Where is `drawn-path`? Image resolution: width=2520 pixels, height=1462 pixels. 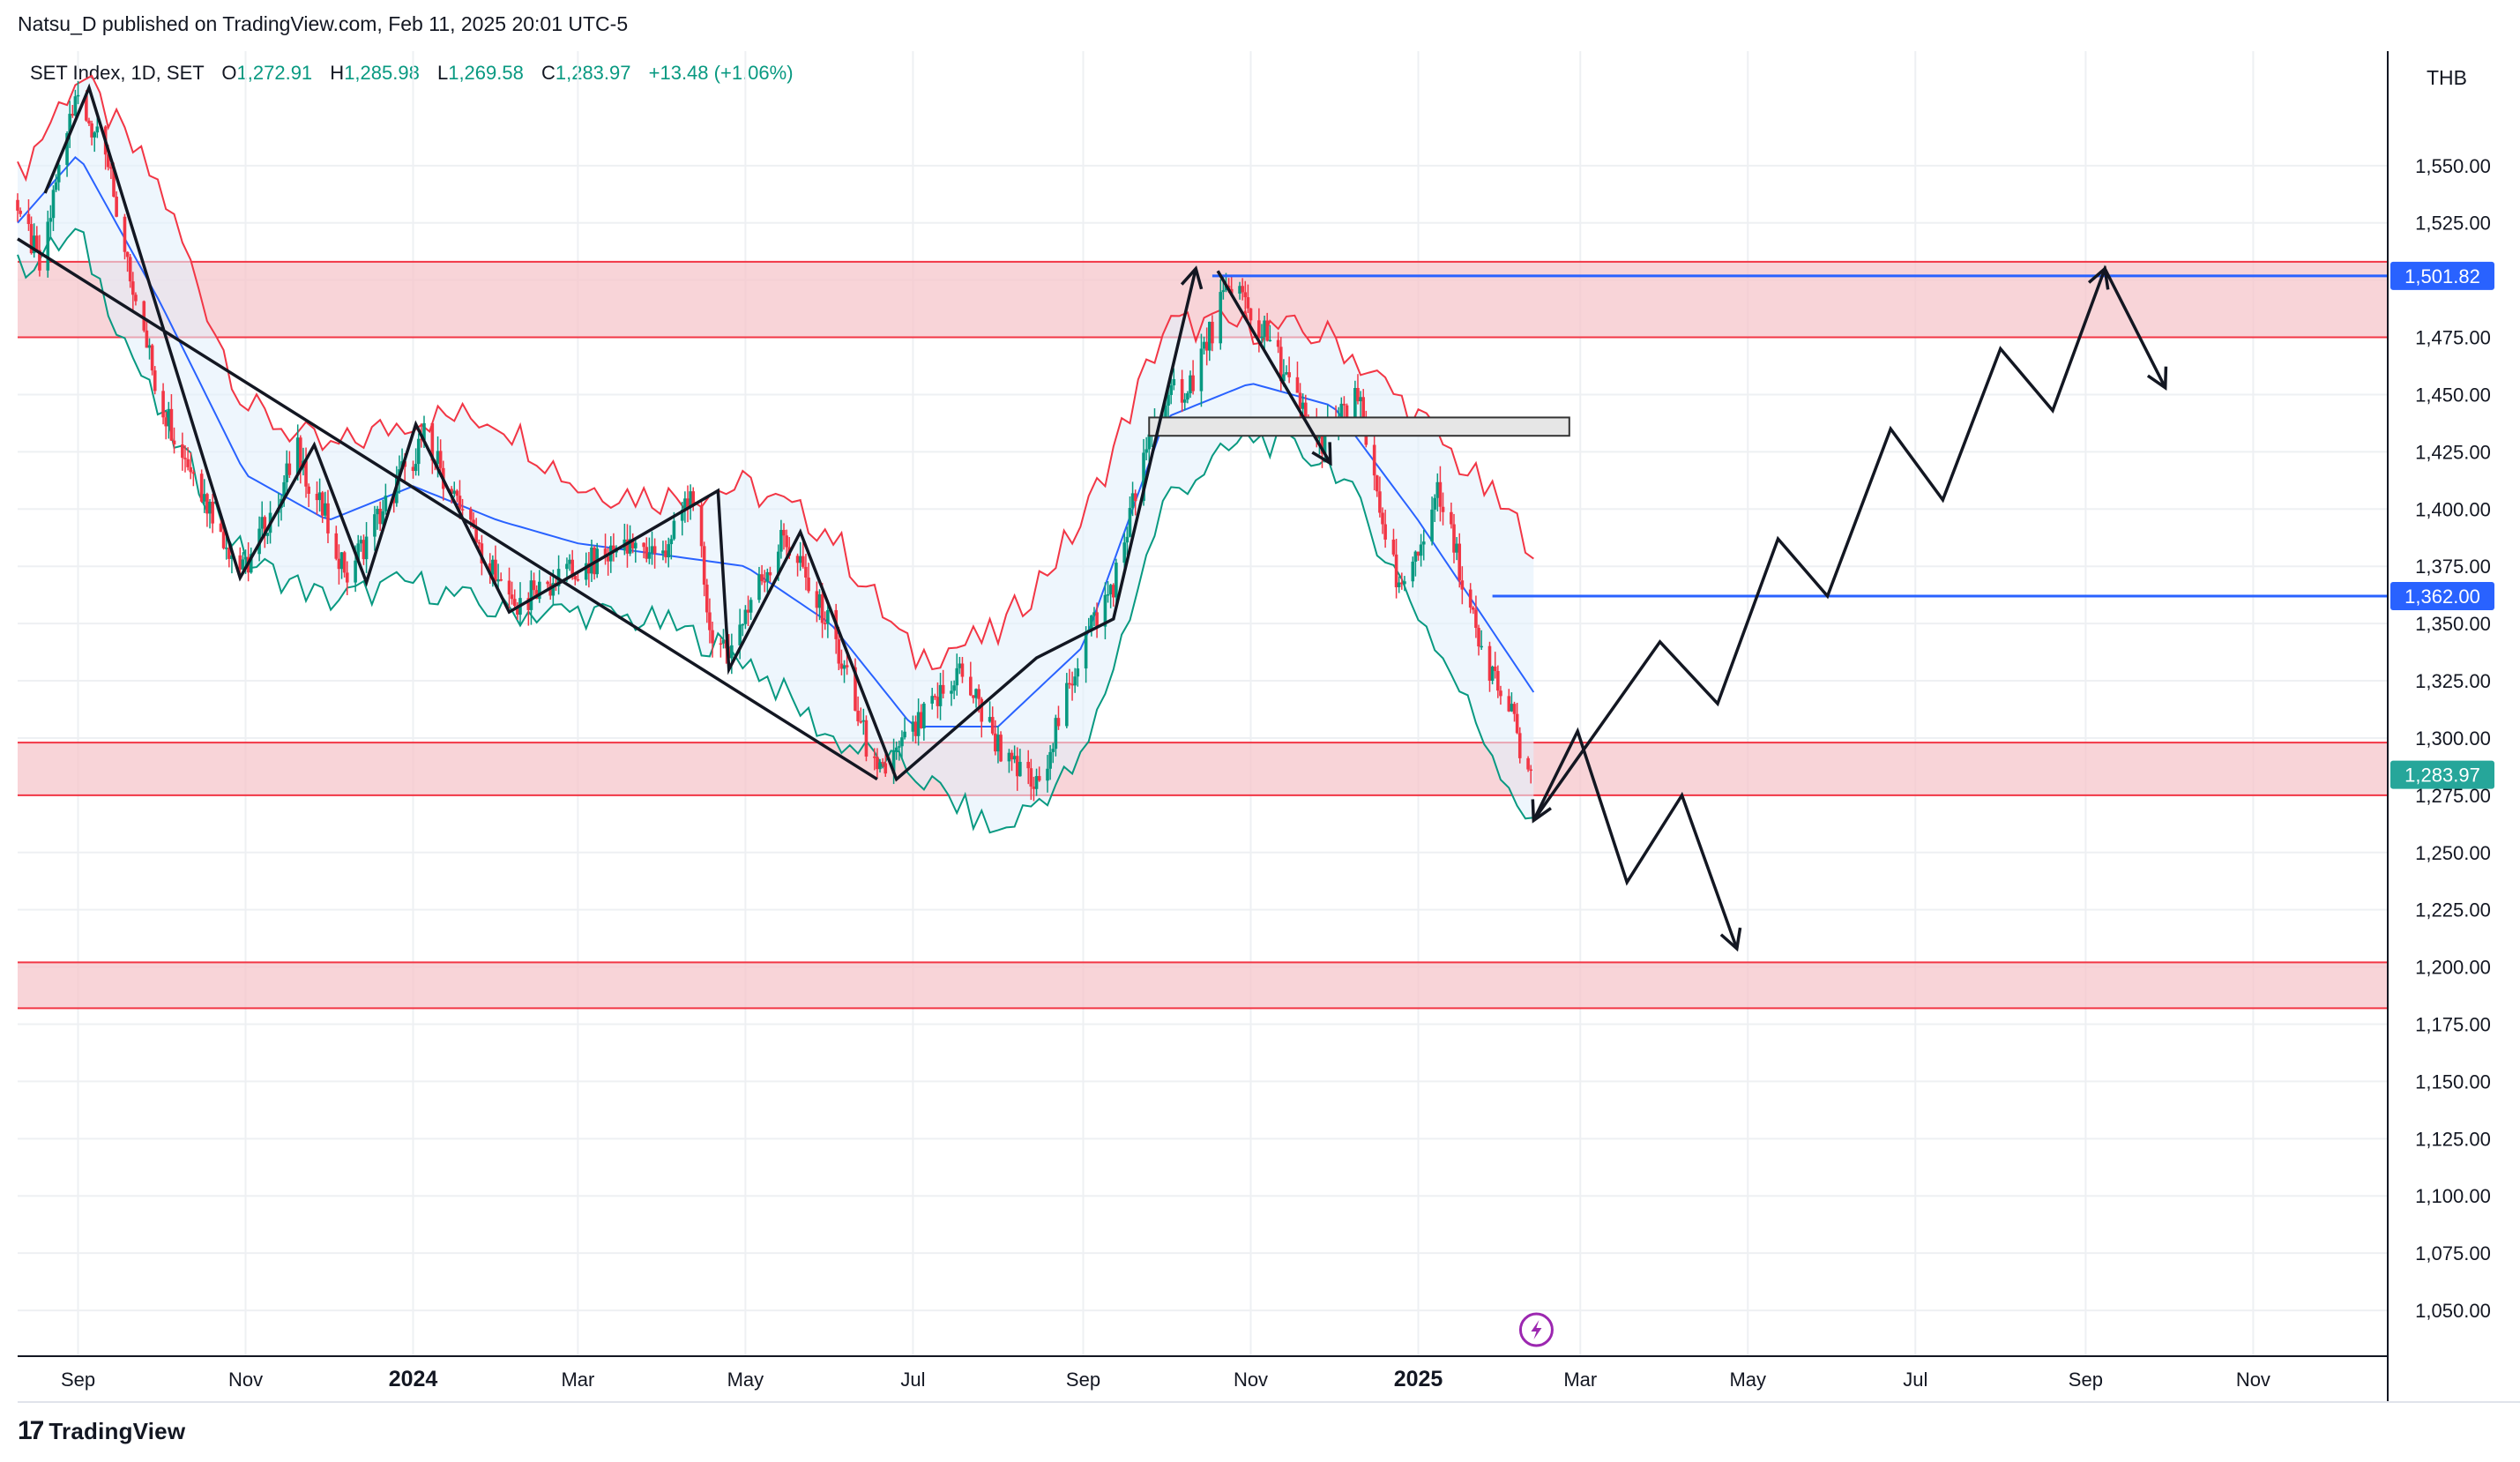 drawn-path is located at coordinates (447, 509).